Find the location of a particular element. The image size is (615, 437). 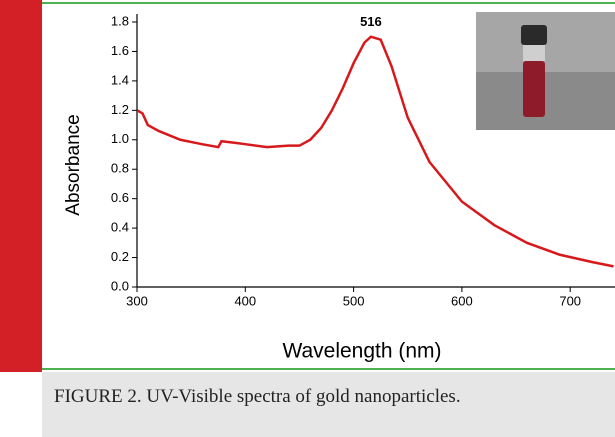

y-tick-label: 1.0 is located at coordinates (120, 138).